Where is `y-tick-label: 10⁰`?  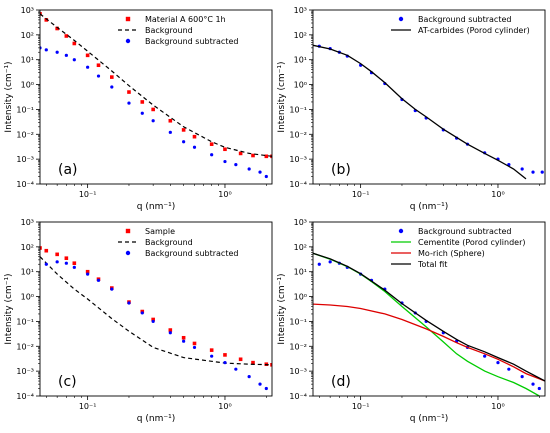 y-tick-label: 10⁰ is located at coordinates (300, 297).